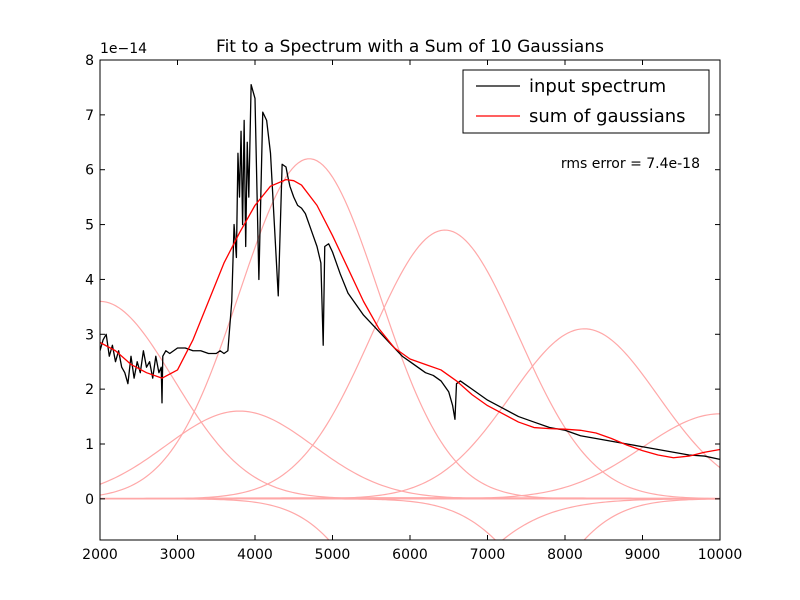  Describe the element at coordinates (89, 280) in the screenshot. I see `y-tick-label: 4` at that location.